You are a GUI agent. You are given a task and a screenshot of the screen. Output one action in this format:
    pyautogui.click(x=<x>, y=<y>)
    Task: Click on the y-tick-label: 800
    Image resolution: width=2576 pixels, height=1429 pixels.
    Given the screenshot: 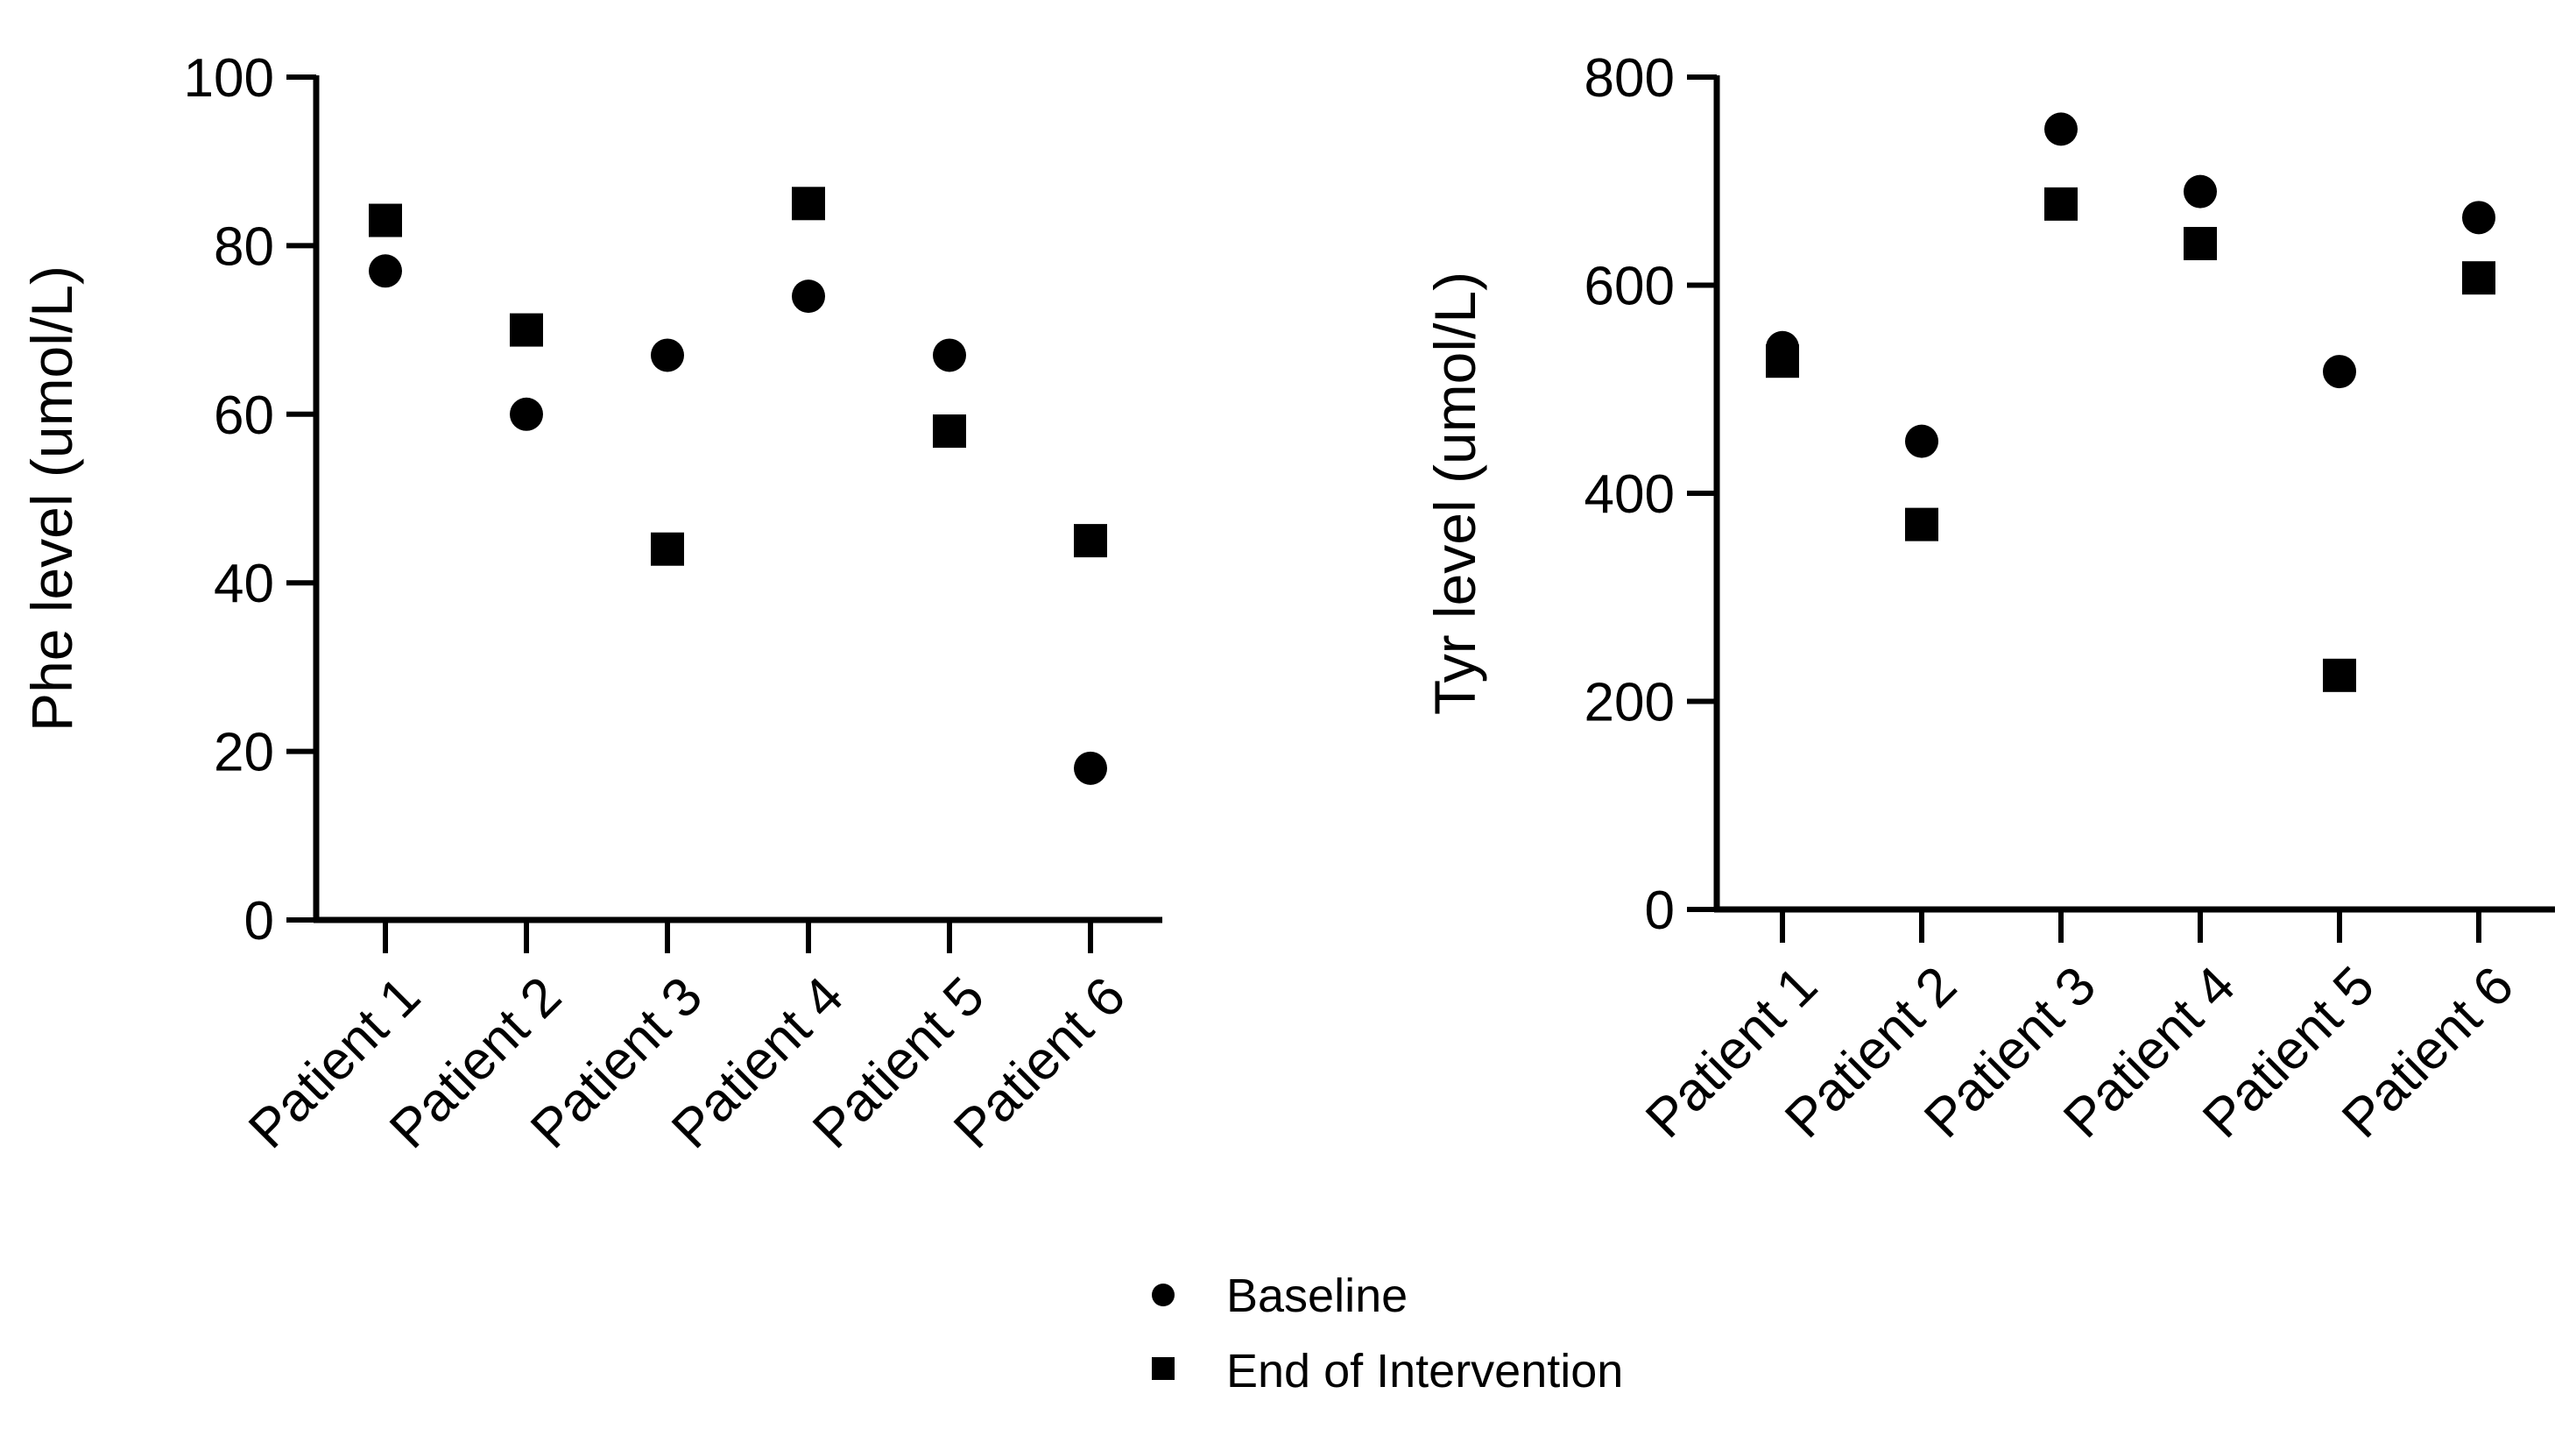 What is the action you would take?
    pyautogui.click(x=1629, y=78)
    